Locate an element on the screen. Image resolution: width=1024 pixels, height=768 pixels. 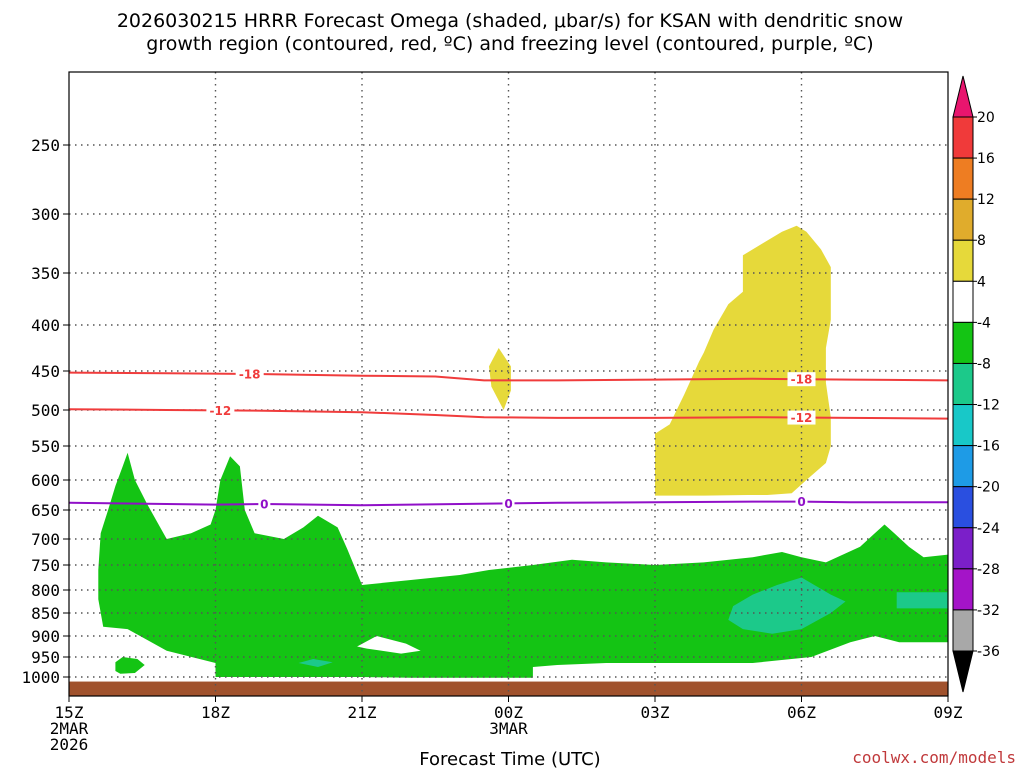
x-tick-year-15Z: 2026 is located at coordinates (69, 744).